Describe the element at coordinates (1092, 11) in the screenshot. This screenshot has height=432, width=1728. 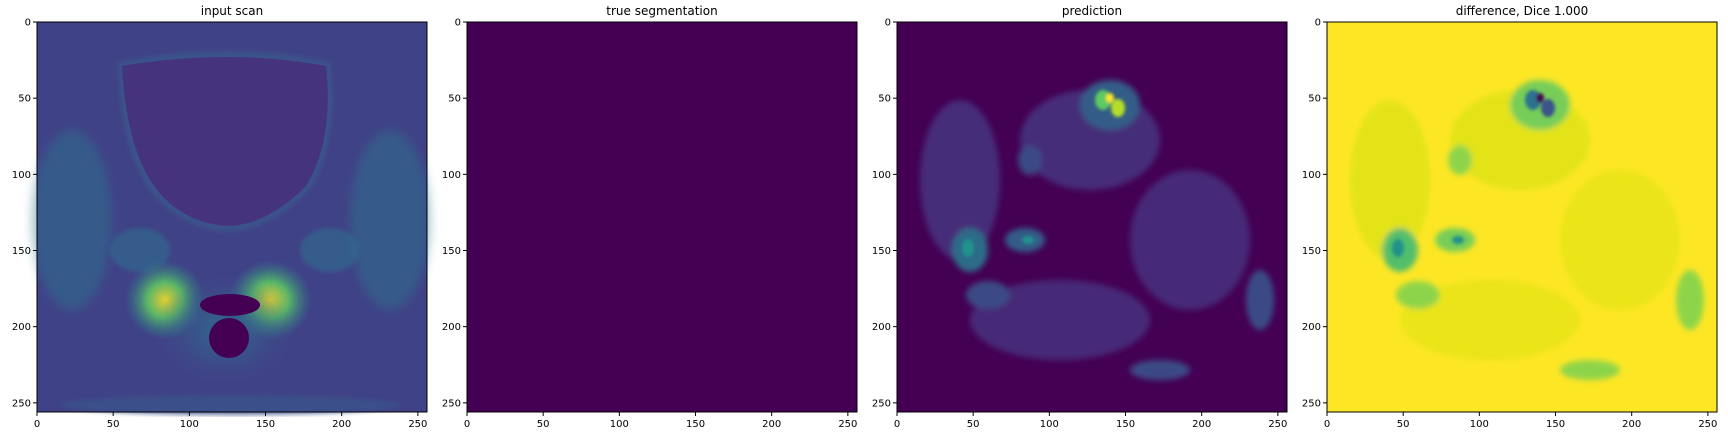
I see `panel-title: prediction` at that location.